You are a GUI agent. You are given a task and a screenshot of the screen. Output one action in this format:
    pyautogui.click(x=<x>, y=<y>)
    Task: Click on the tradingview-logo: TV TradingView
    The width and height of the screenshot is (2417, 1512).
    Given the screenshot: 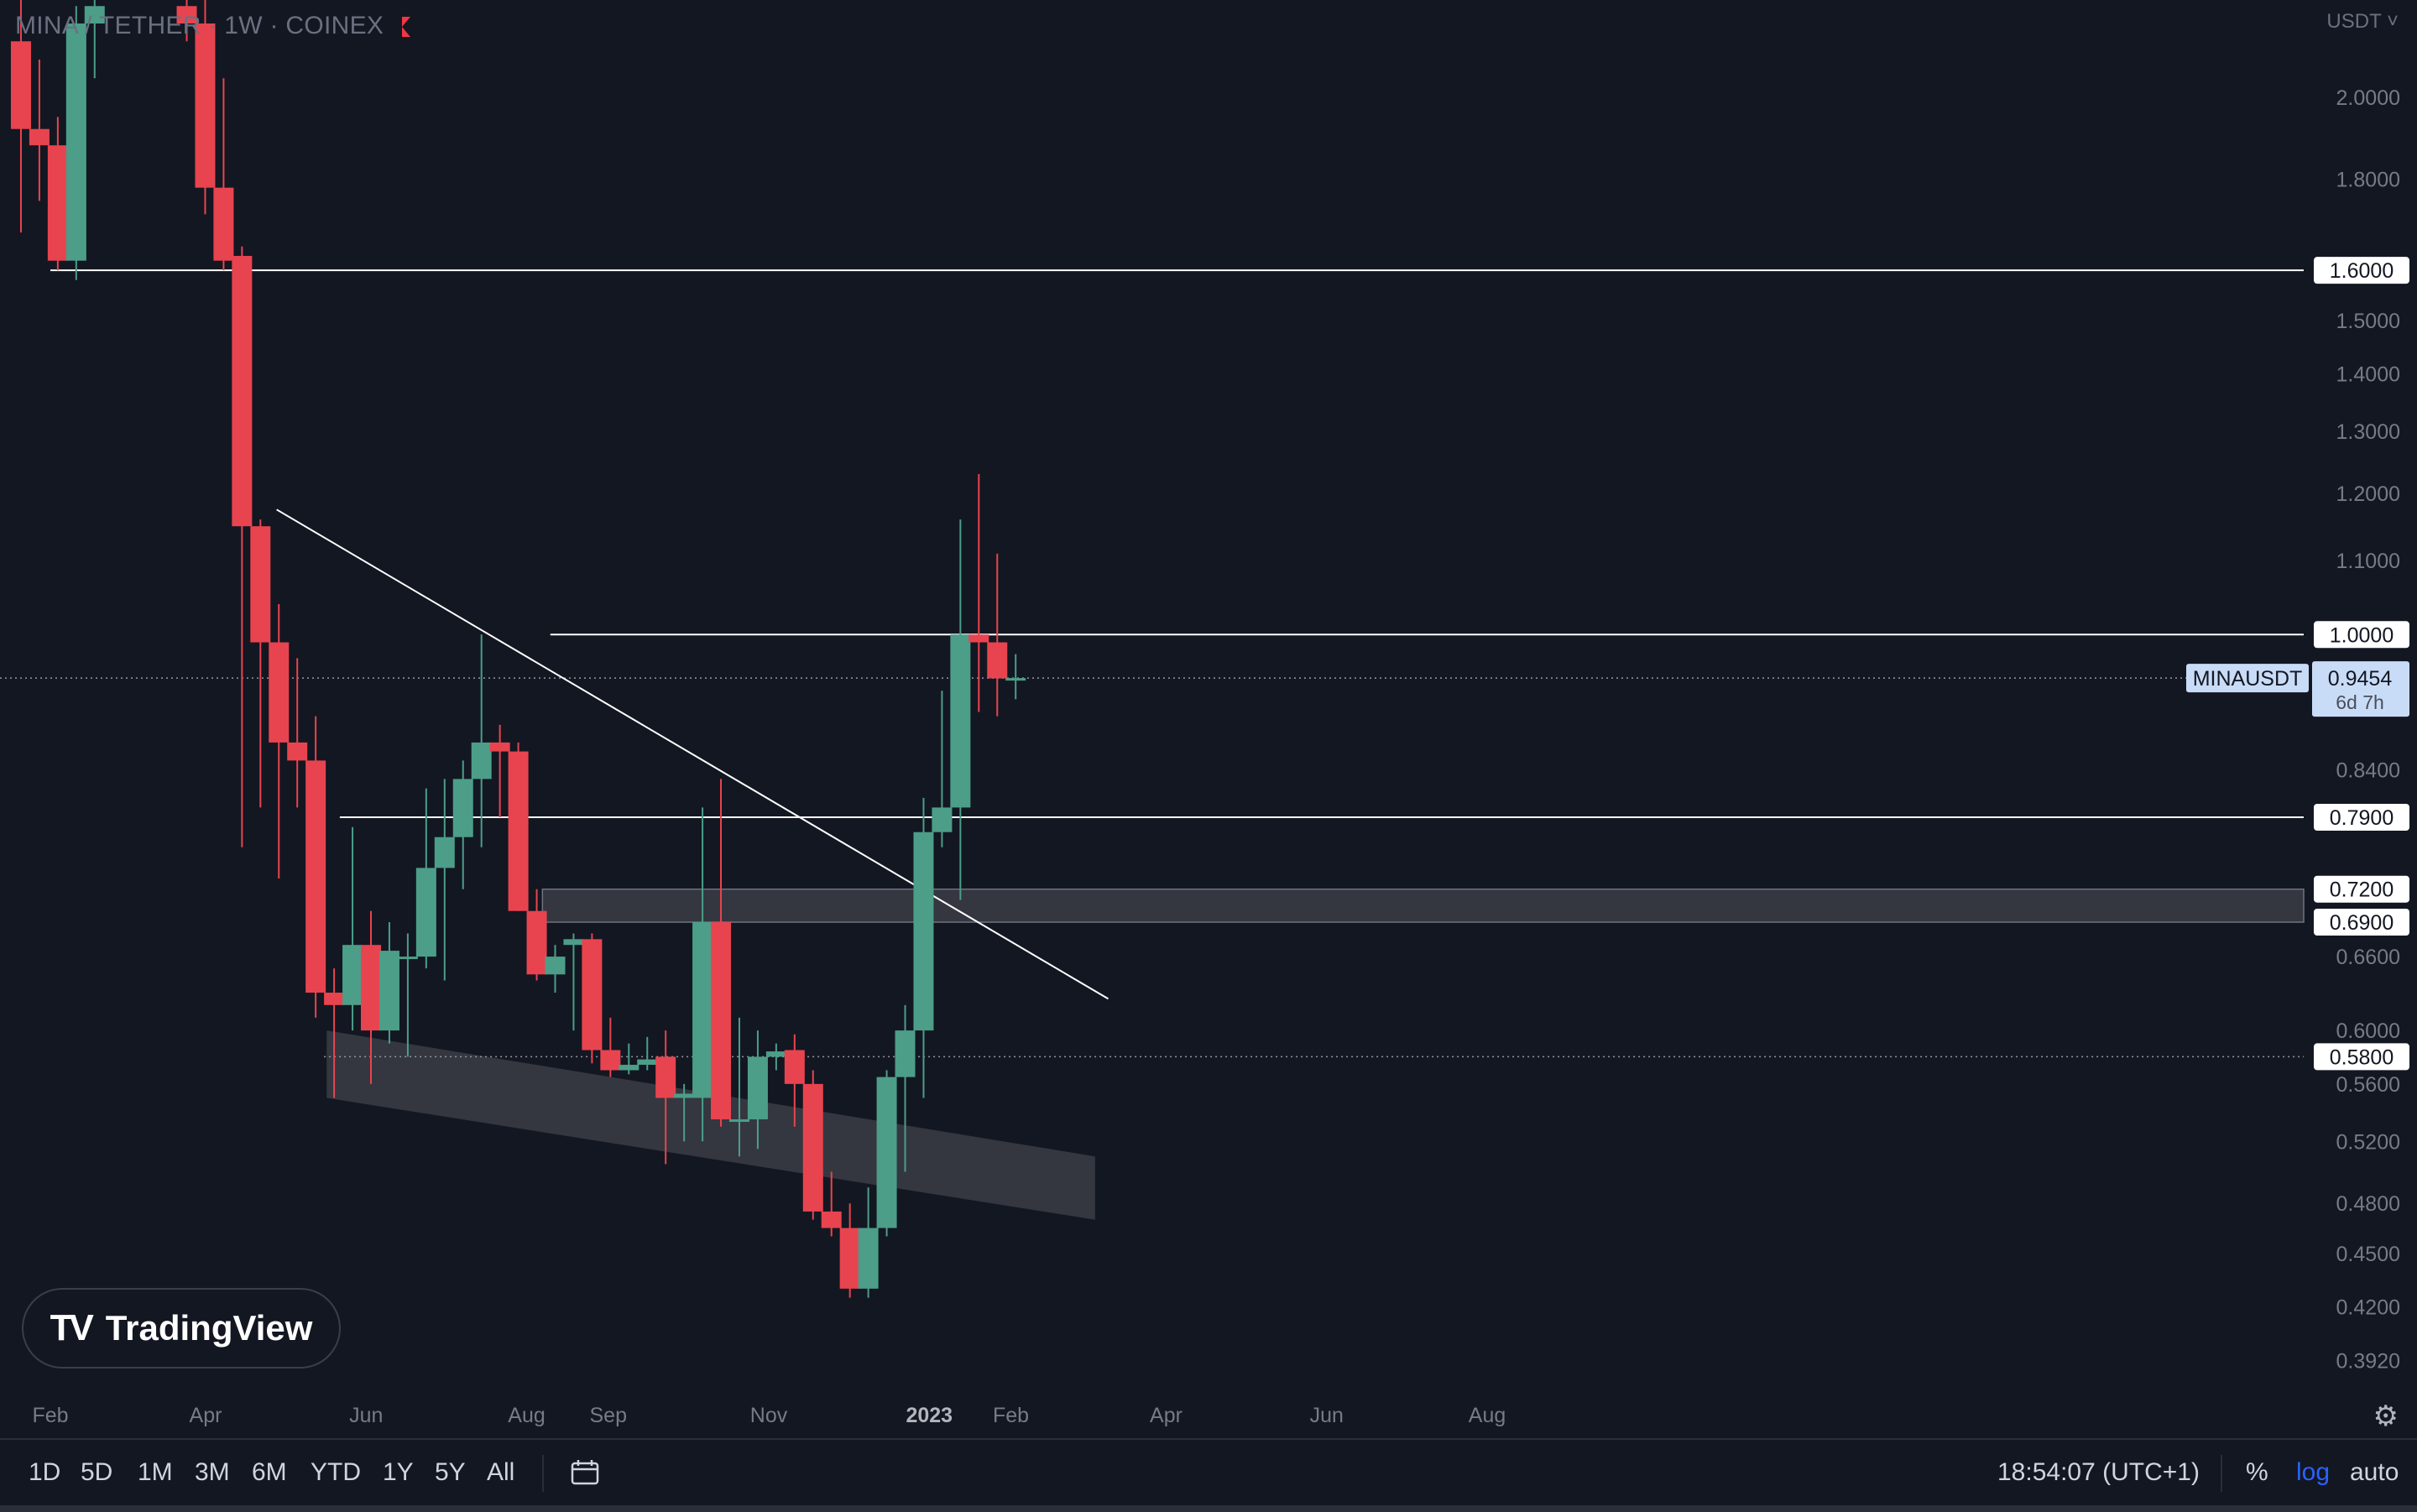 What is the action you would take?
    pyautogui.click(x=181, y=1329)
    